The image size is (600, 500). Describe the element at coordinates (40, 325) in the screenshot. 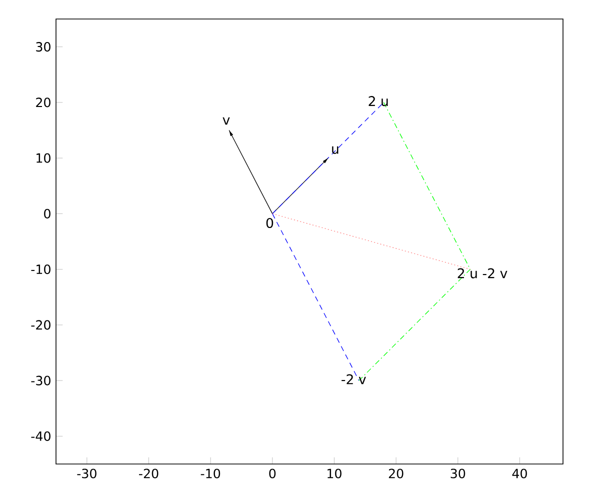

I see `y-tick-label: -20` at that location.